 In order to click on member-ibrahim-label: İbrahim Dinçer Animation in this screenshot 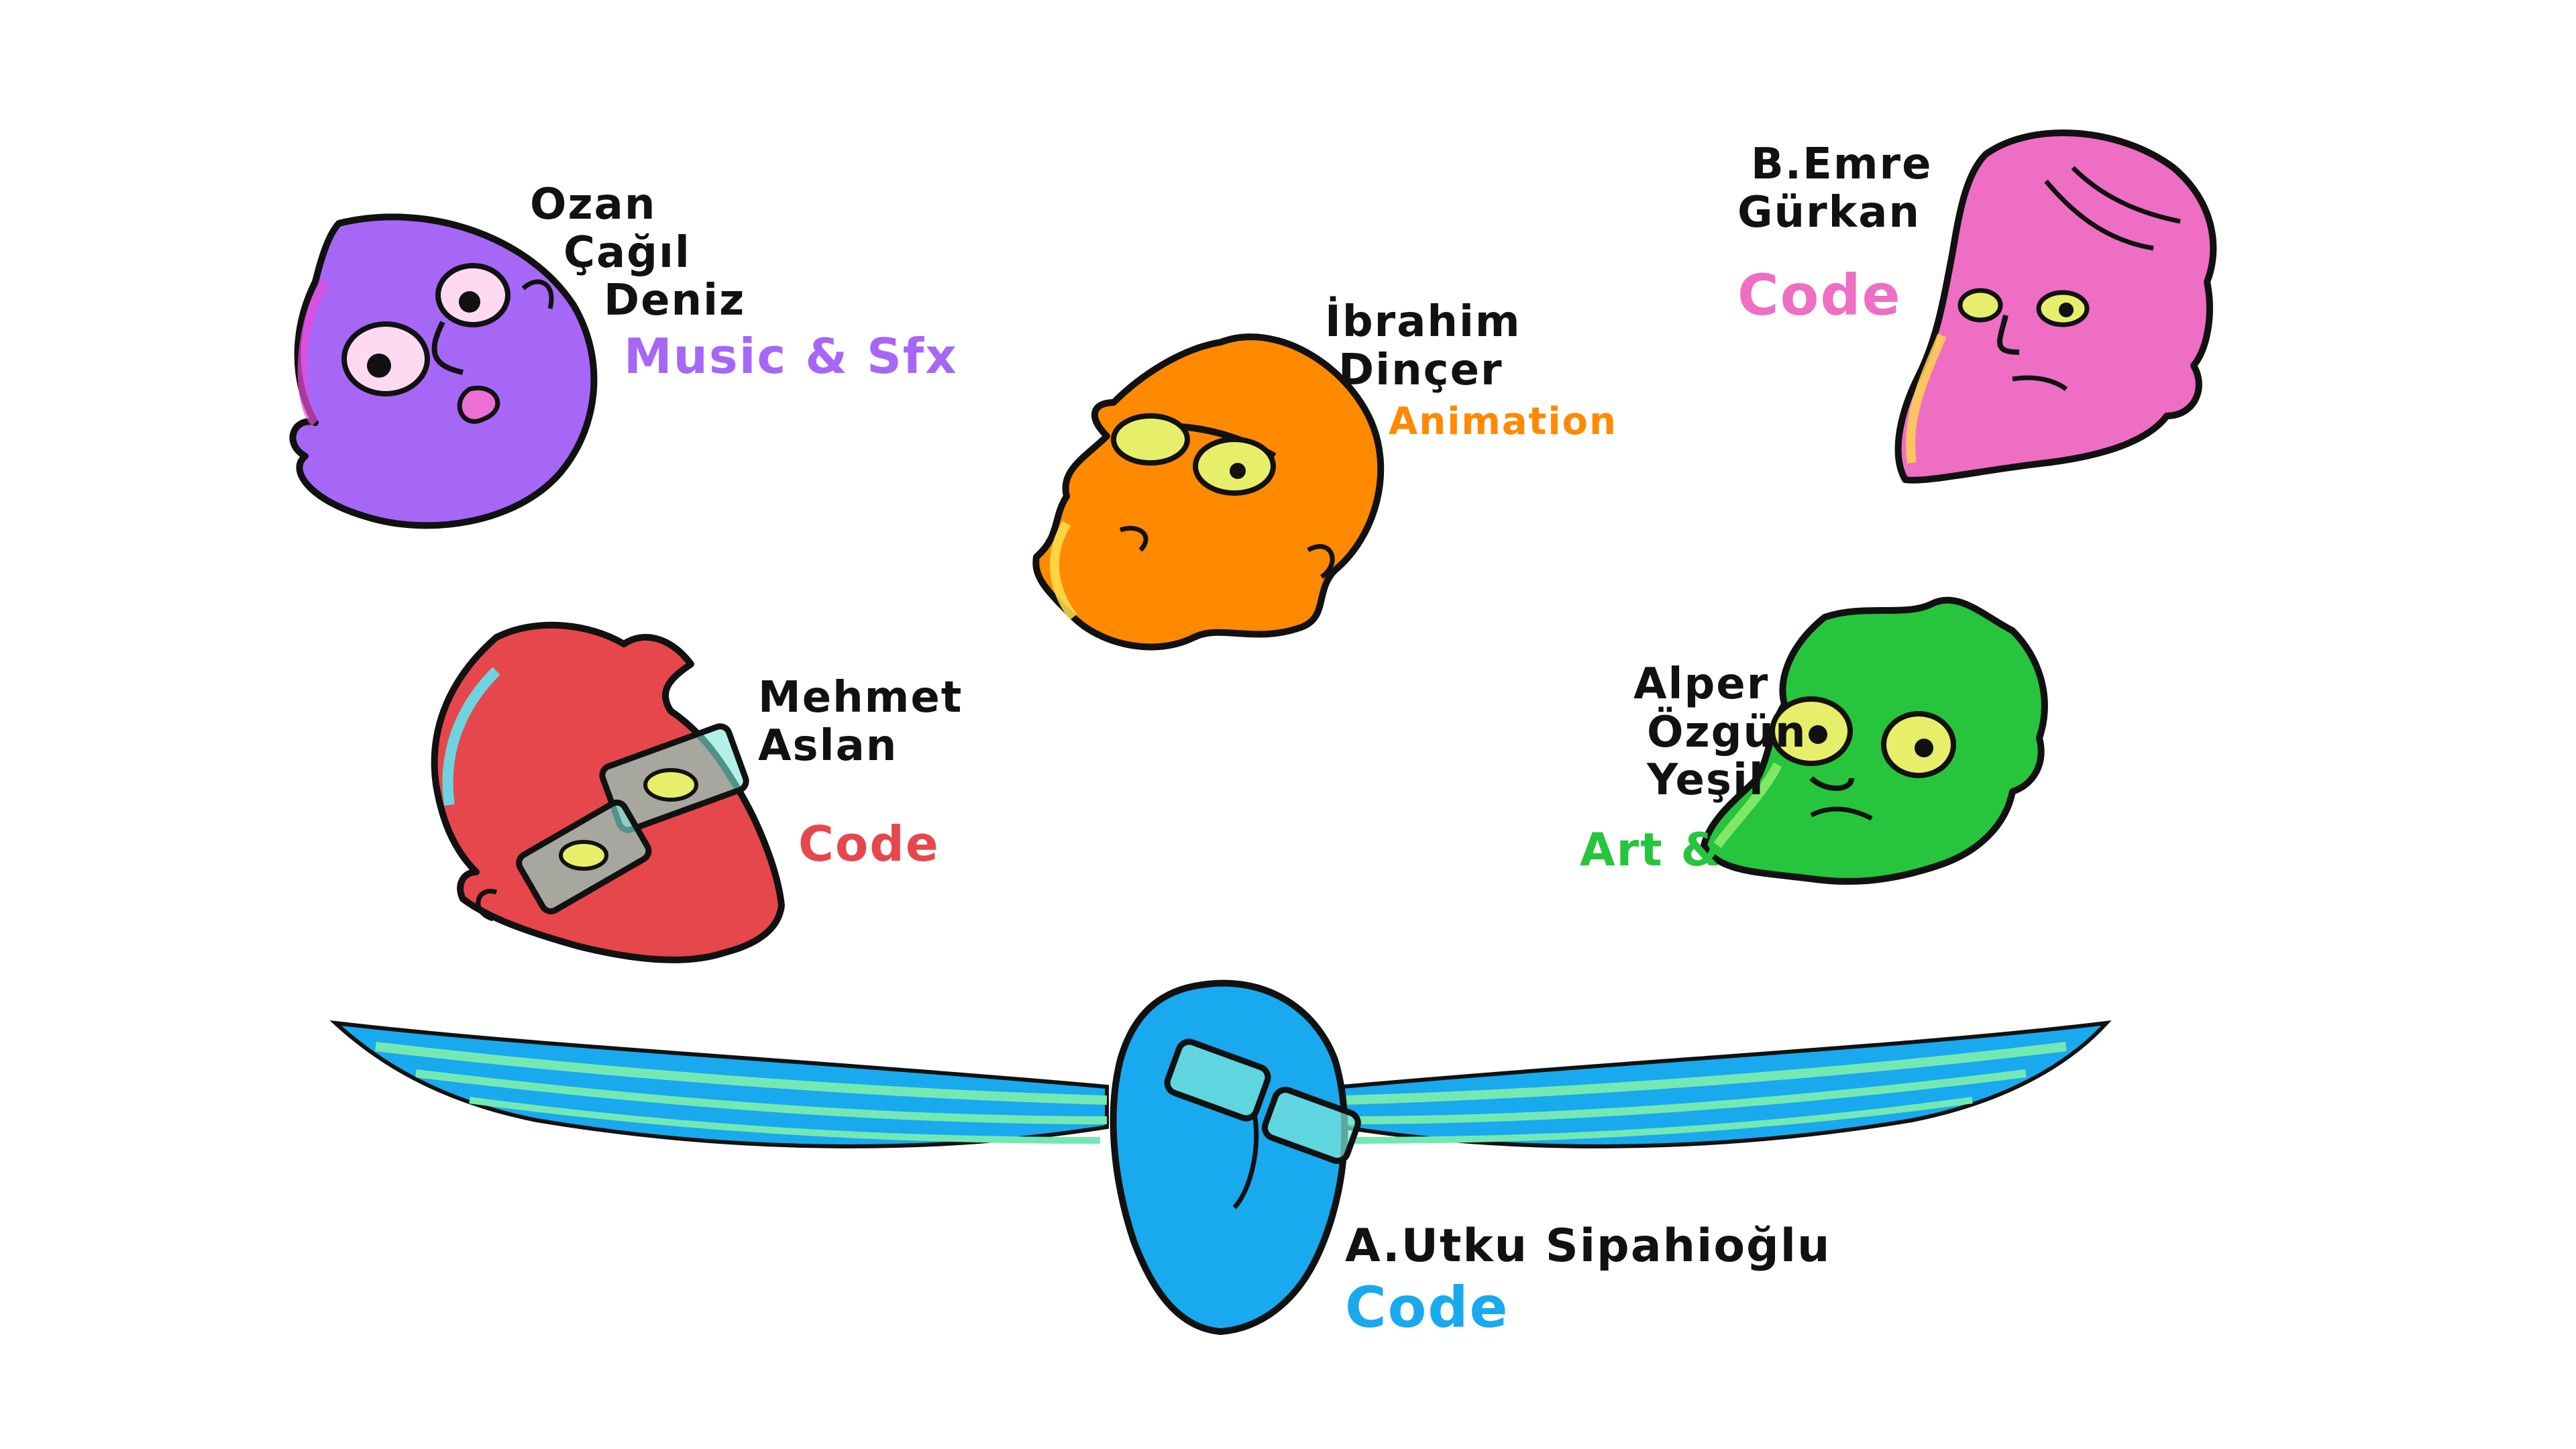, I will do `click(1471, 370)`.